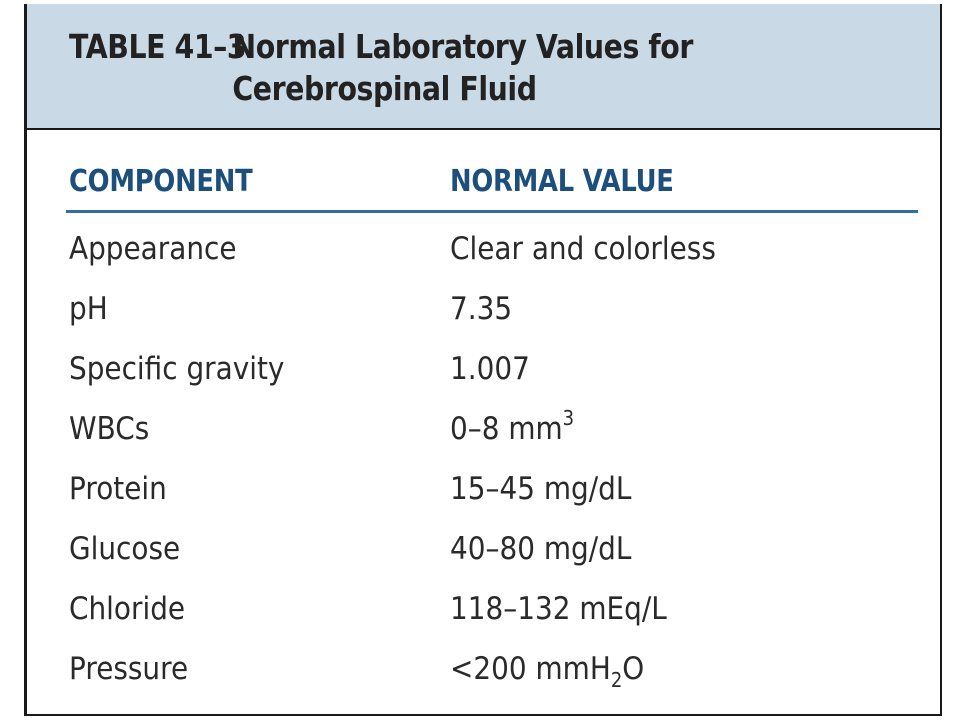 The height and width of the screenshot is (720, 960). Describe the element at coordinates (153, 249) in the screenshot. I see `component-cell: Appearance` at that location.